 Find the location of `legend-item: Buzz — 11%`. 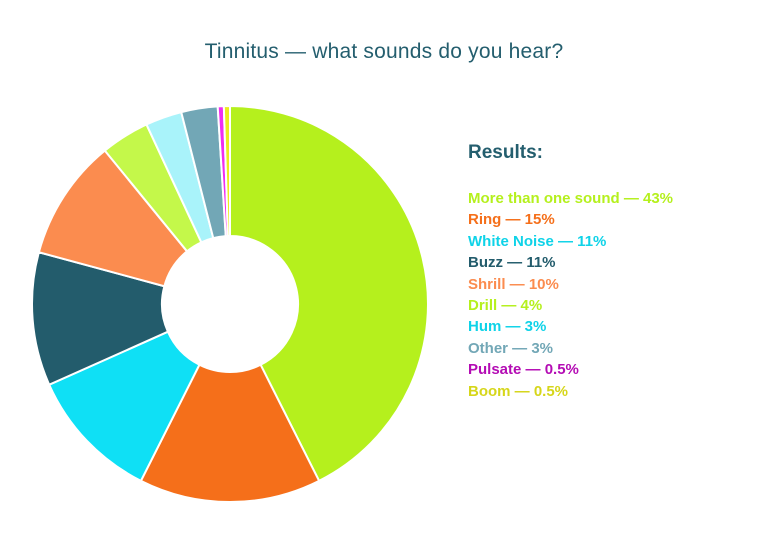

legend-item: Buzz — 11% is located at coordinates (512, 263).